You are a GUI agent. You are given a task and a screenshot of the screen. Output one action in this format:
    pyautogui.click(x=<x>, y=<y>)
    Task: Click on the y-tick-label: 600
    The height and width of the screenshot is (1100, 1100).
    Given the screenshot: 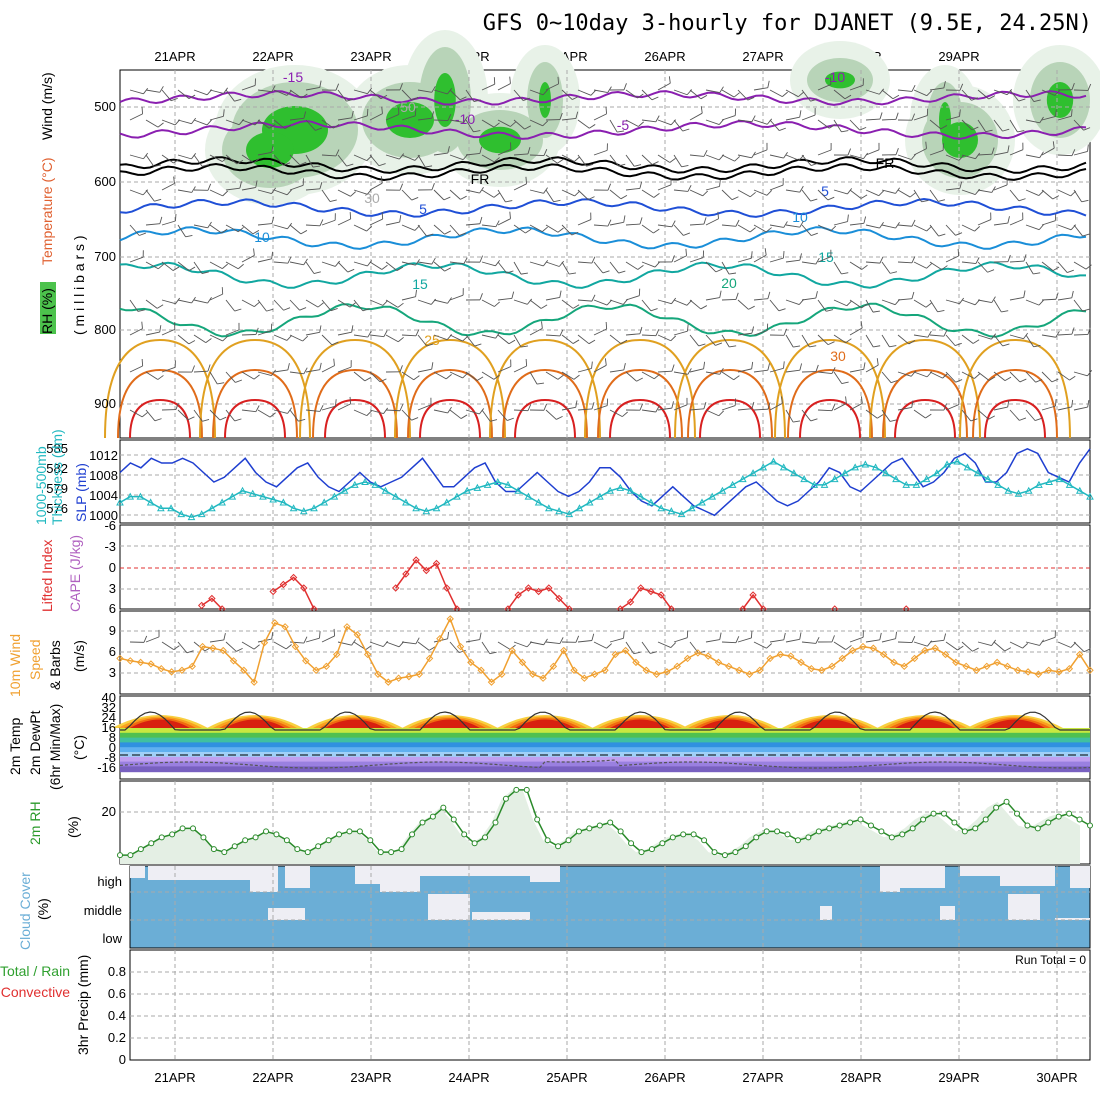 What is the action you would take?
    pyautogui.click(x=105, y=181)
    